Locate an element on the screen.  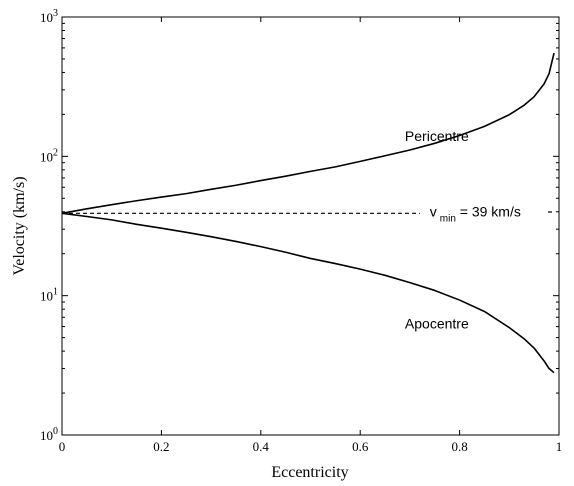
y-tick-label-2: 10² is located at coordinates (49, 155).